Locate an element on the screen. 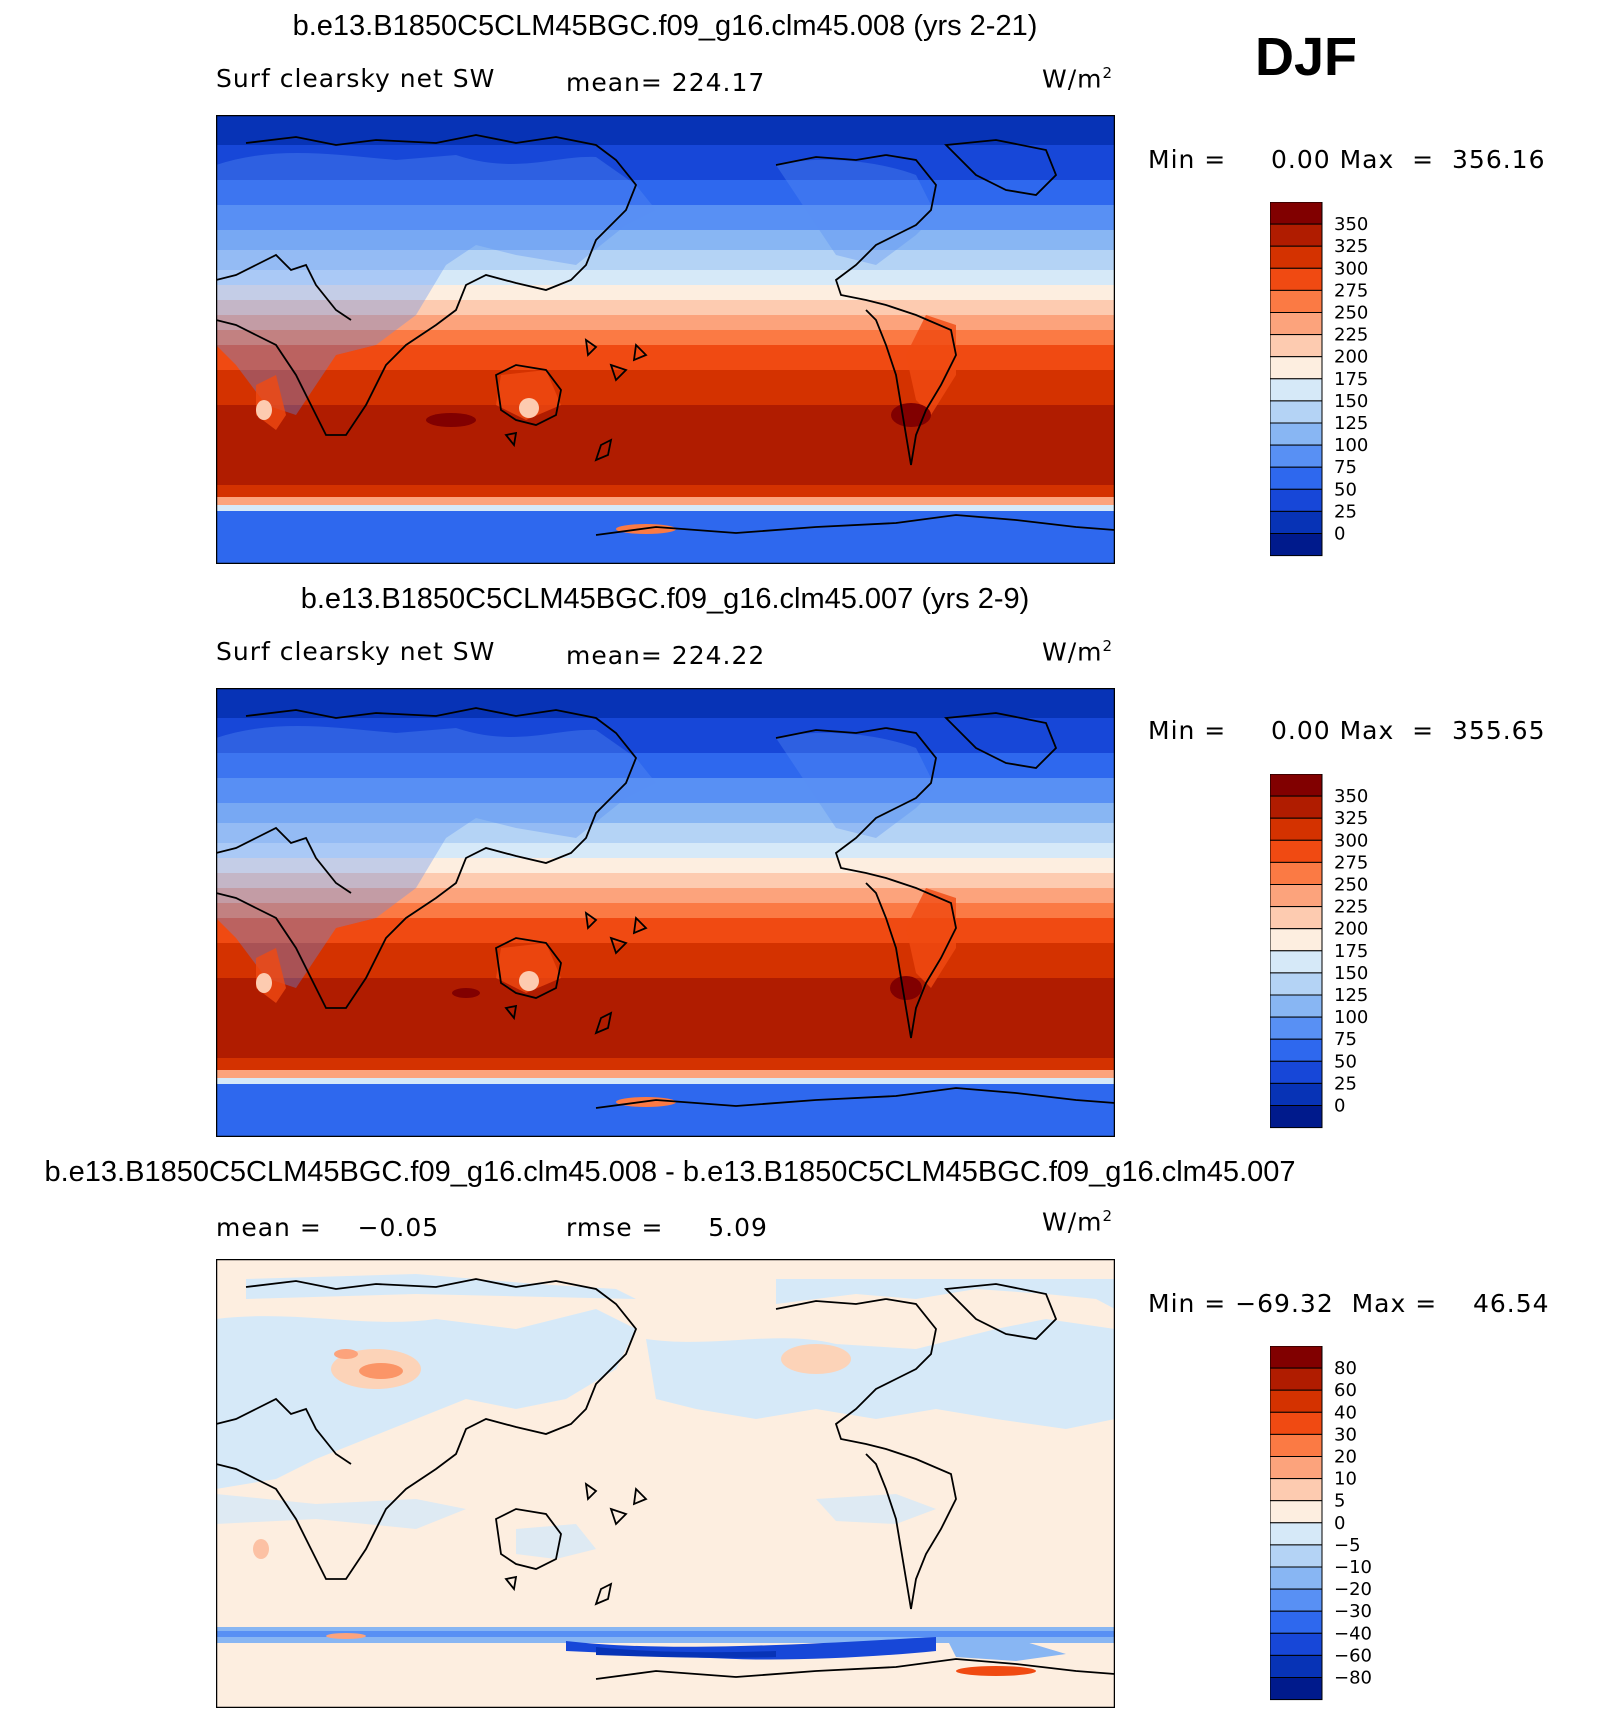 Image resolution: width=1610 pixels, height=1713 pixels. colorbar-tick-label: −10 is located at coordinates (1353, 1567).